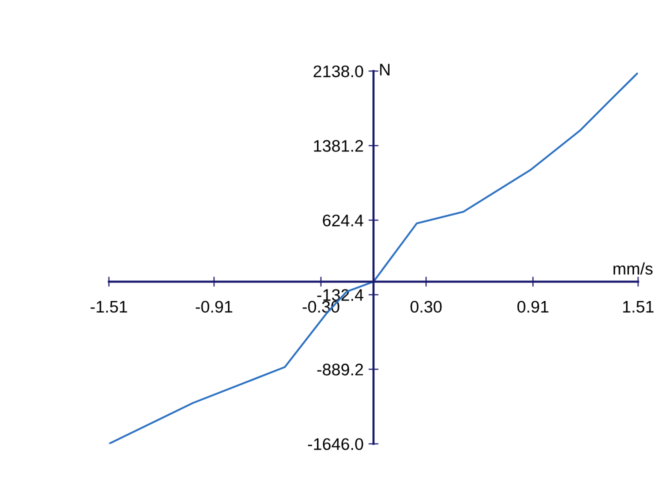 Image resolution: width=664 pixels, height=497 pixels. Describe the element at coordinates (338, 146) in the screenshot. I see `y-tick-label: 1381.2` at that location.